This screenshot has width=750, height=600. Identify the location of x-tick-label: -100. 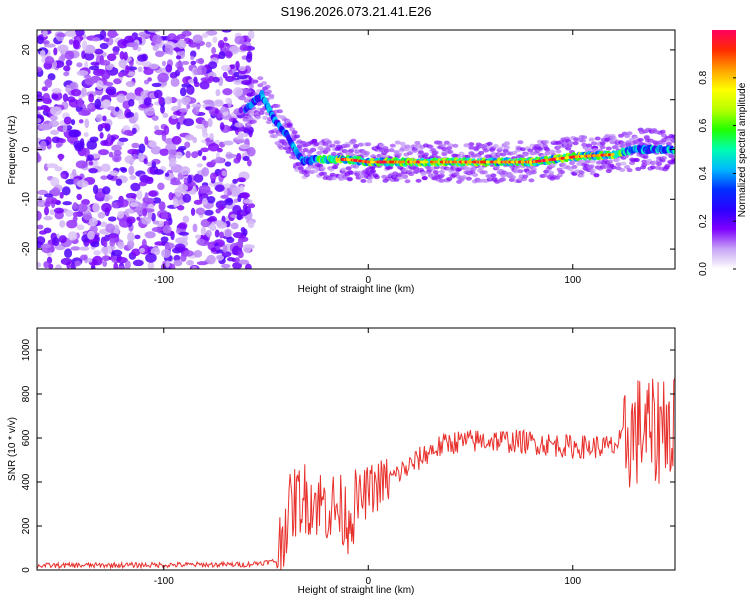
(164, 280).